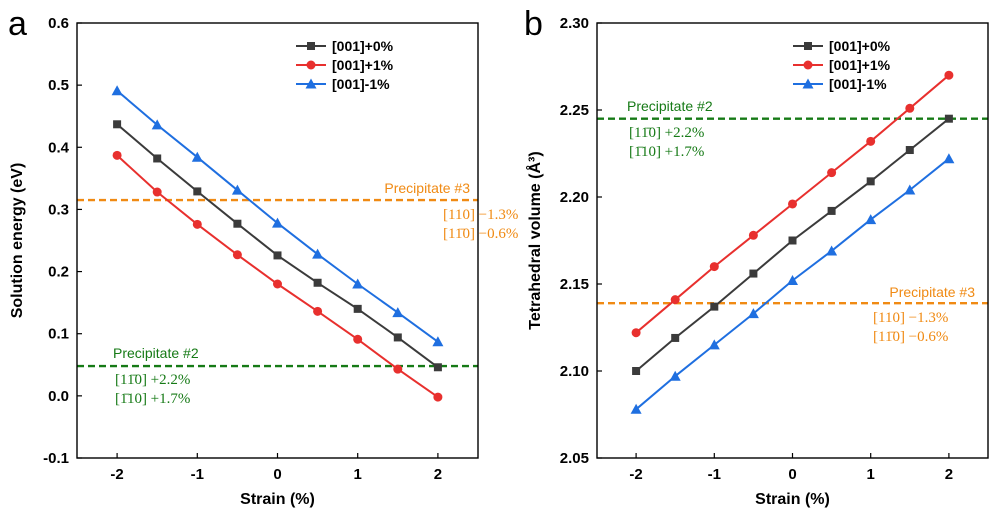 Image resolution: width=990 pixels, height=515 pixels. Describe the element at coordinates (533, 24) in the screenshot. I see `panel-letter: b` at that location.